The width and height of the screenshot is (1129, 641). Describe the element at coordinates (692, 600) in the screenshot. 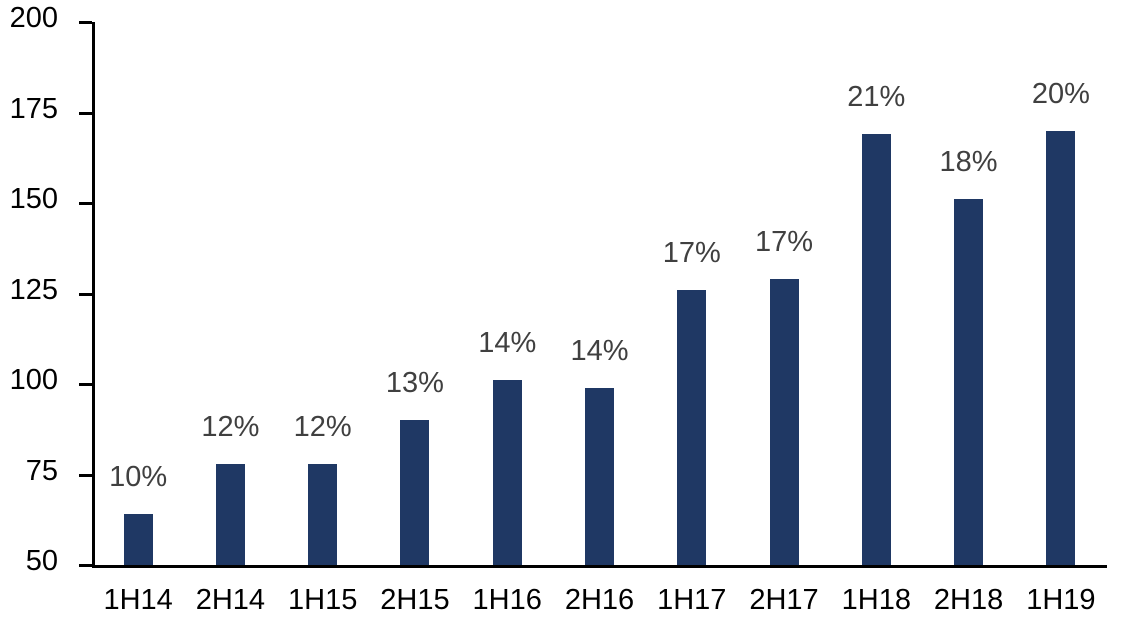

I see `x-tick-label: 1H17` at that location.